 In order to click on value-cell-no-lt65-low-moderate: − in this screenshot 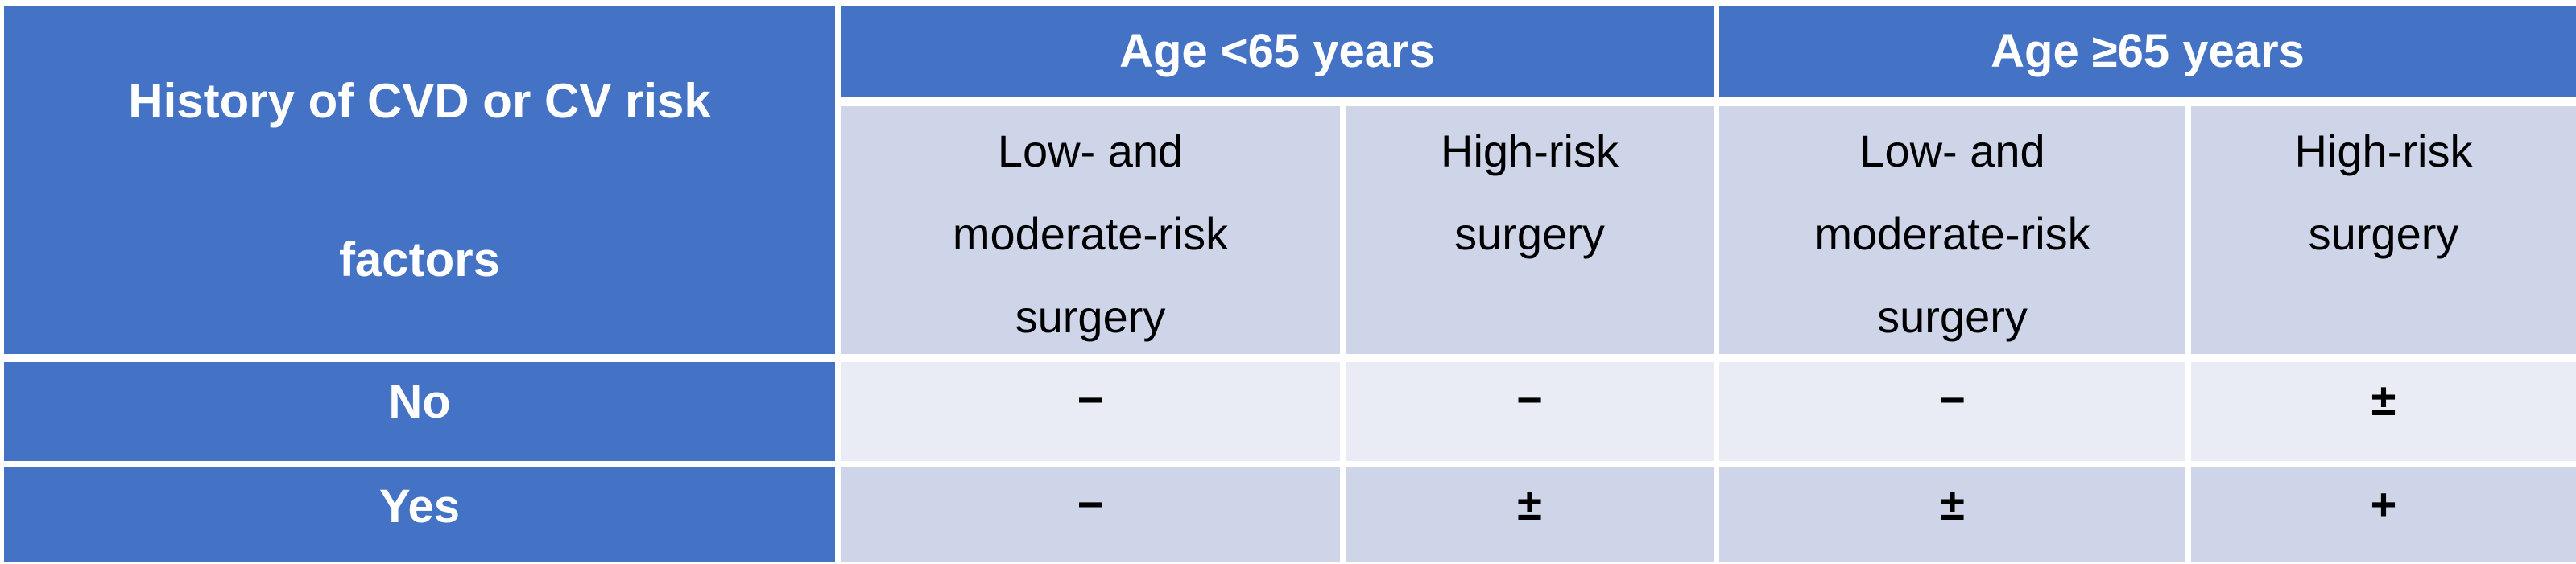, I will do `click(1090, 411)`.